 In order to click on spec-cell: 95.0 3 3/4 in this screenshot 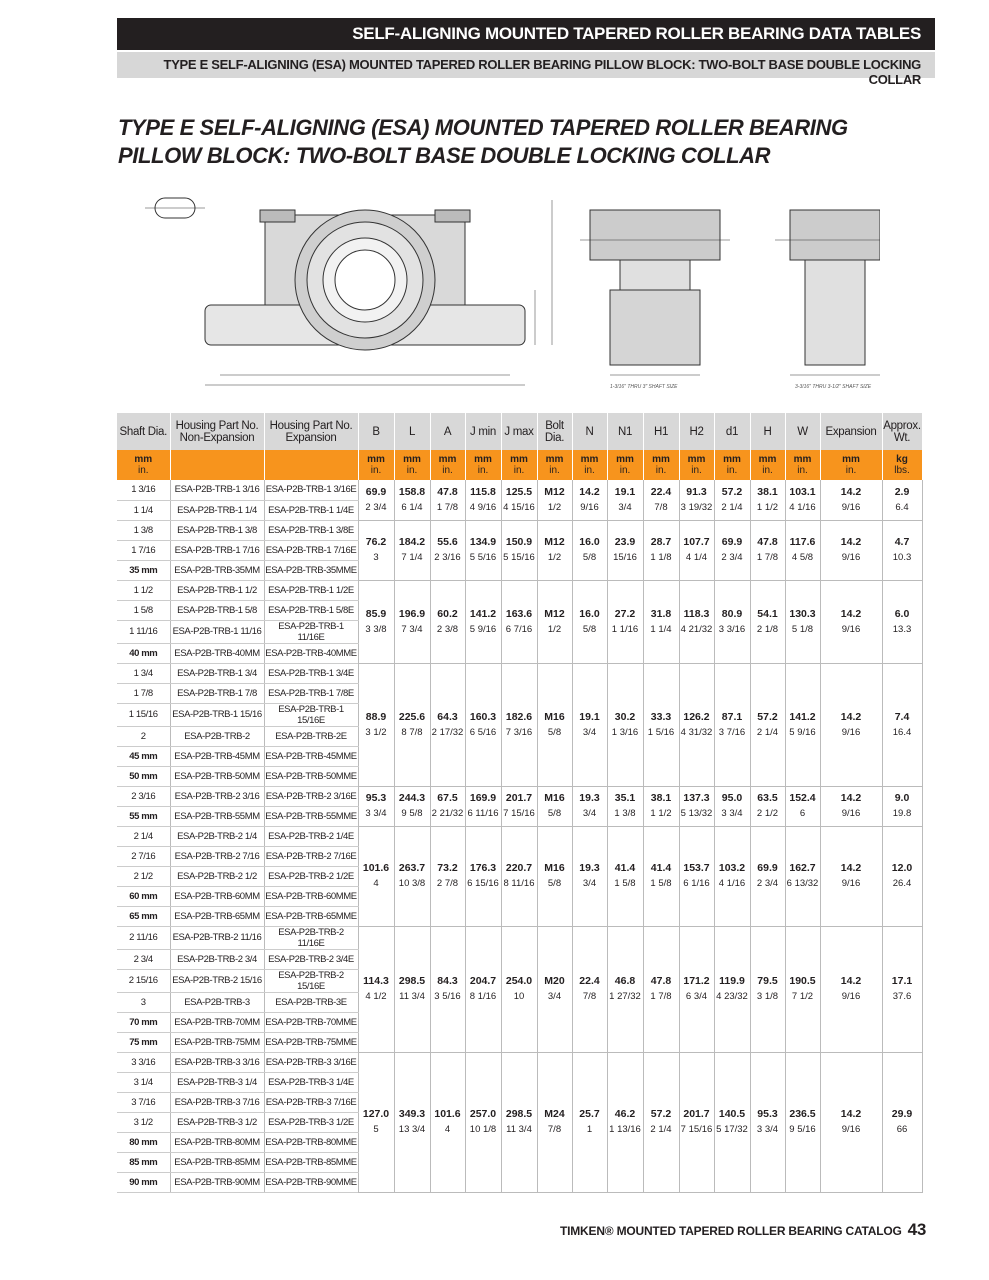, I will do `click(732, 806)`.